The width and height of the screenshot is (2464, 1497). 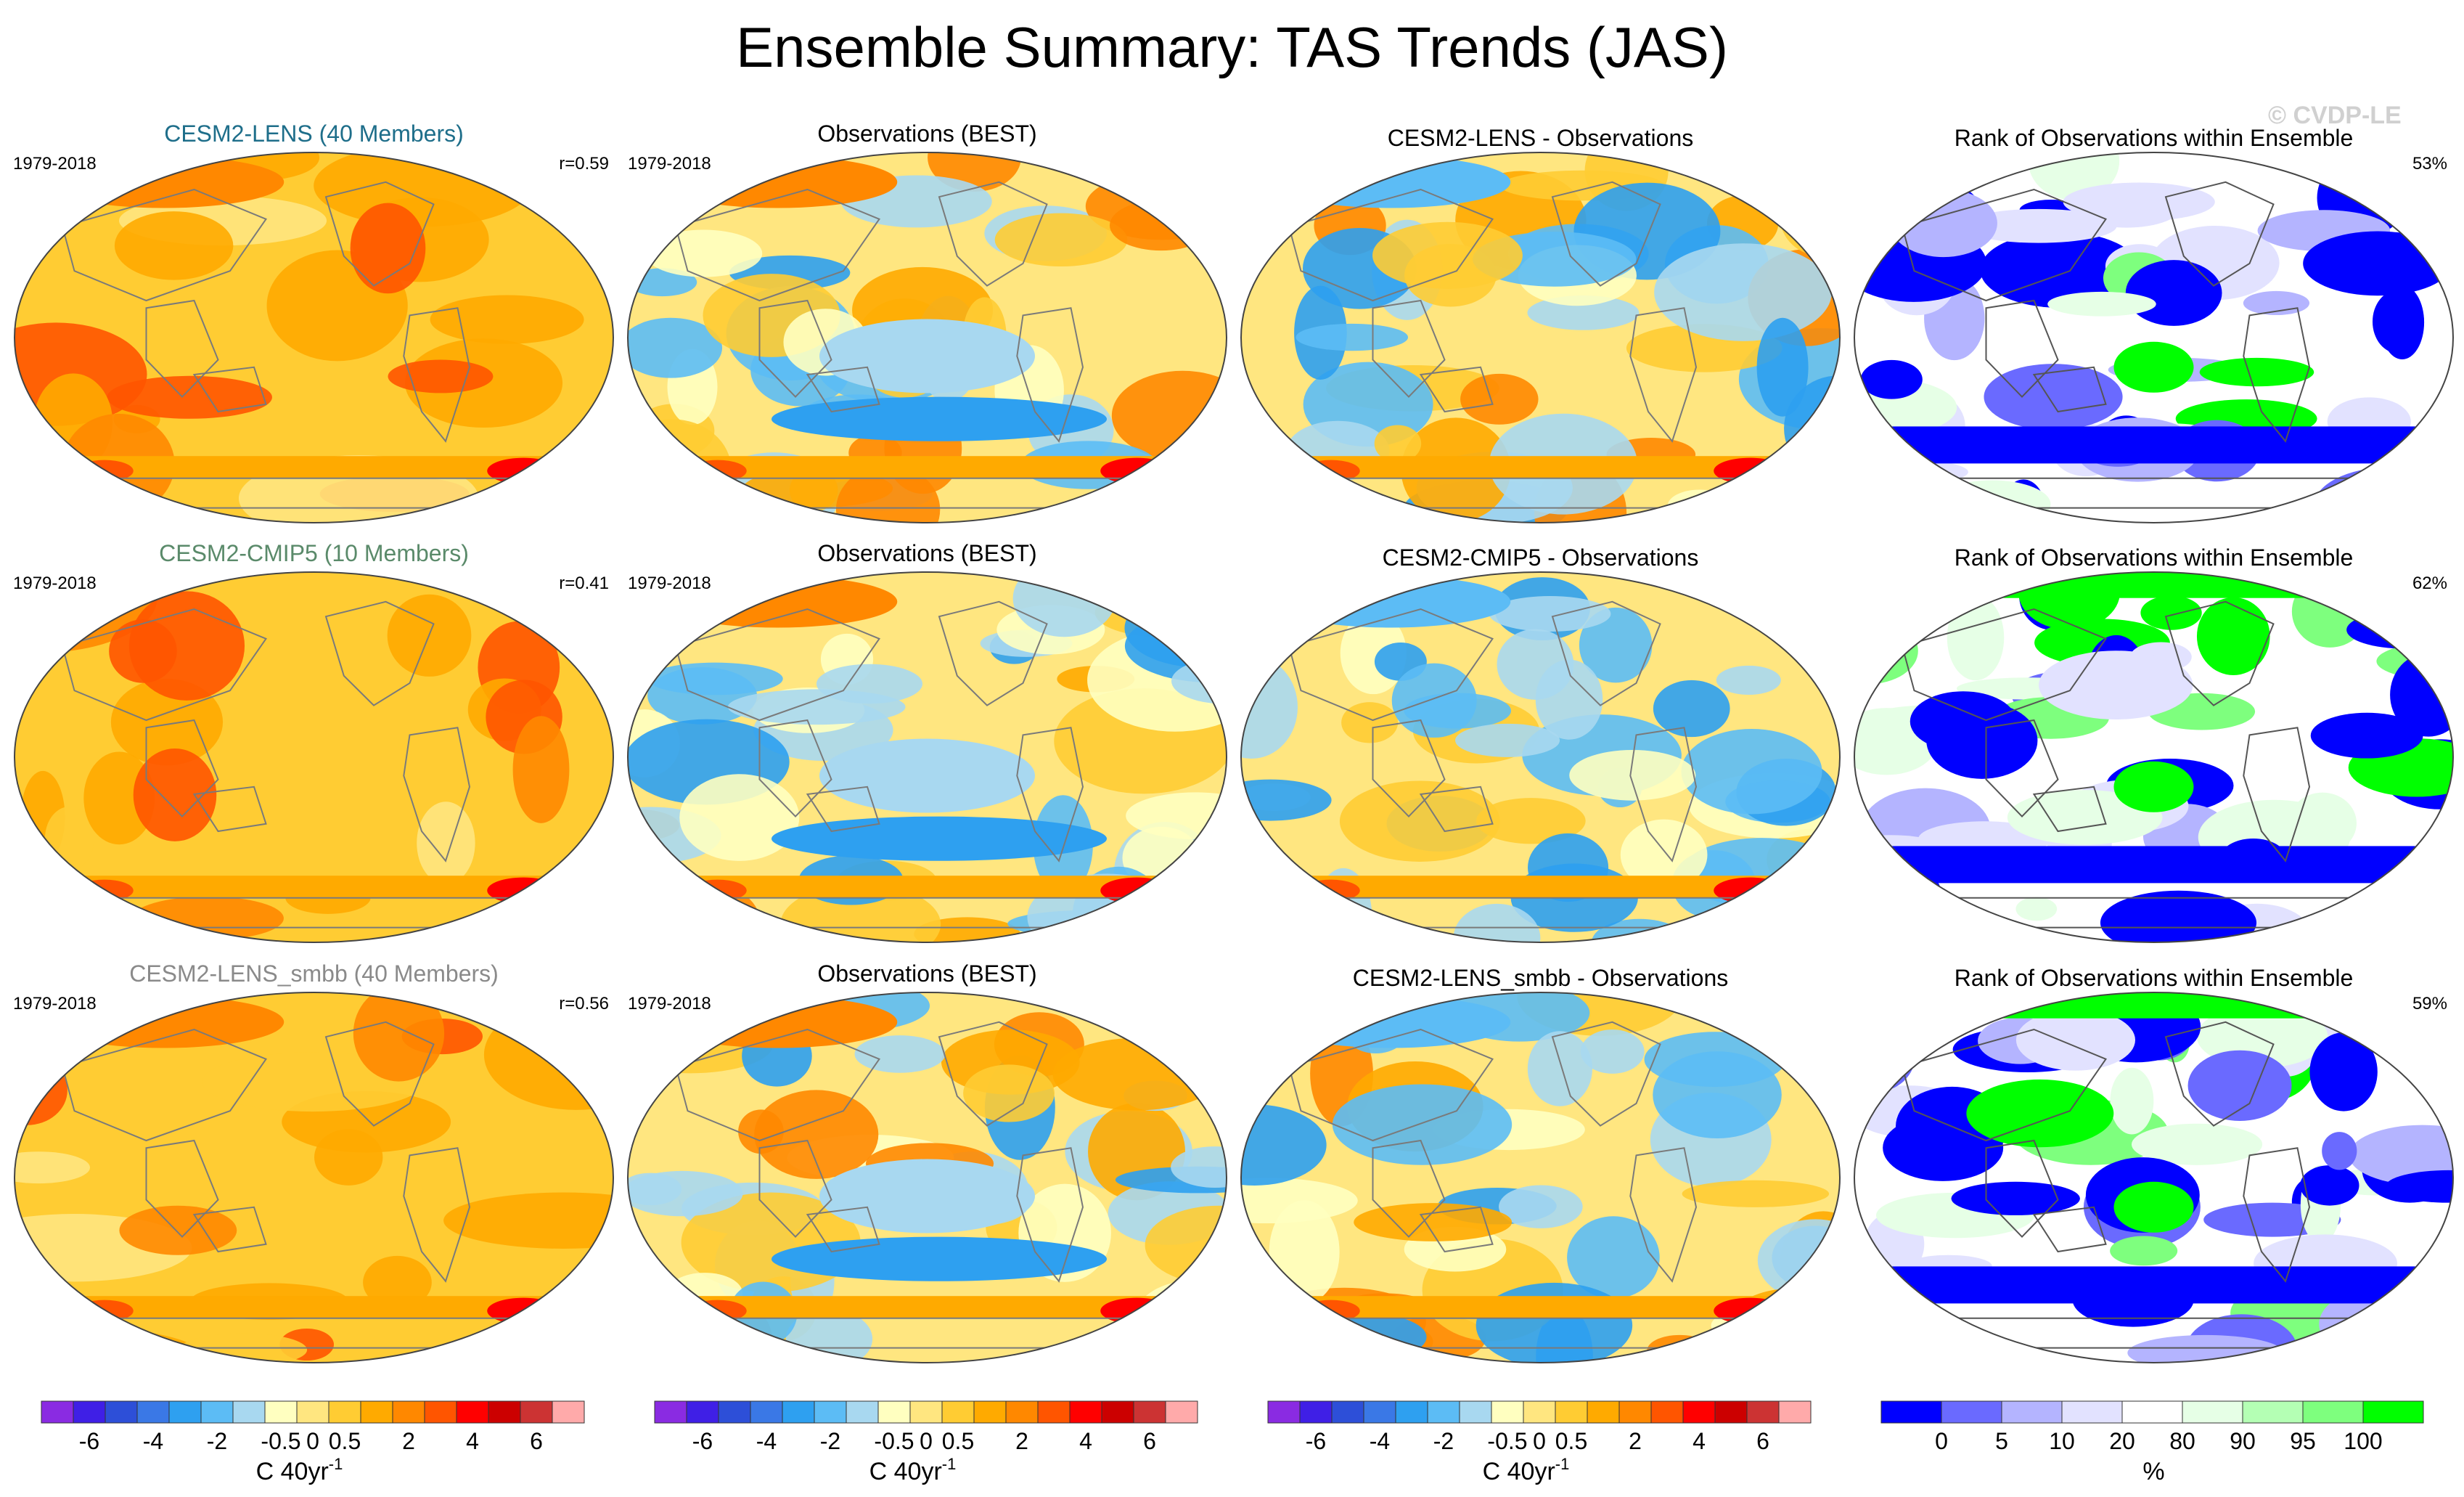 What do you see at coordinates (1699, 1441) in the screenshot?
I see `colorbar-tick-label: 4` at bounding box center [1699, 1441].